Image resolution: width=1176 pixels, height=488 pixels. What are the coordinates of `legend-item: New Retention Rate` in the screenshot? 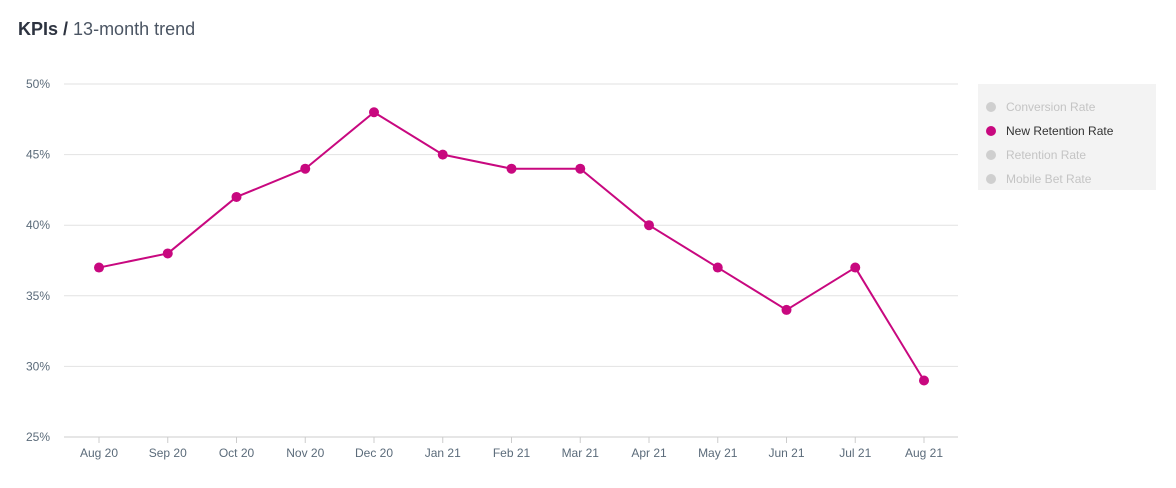 It's located at (1067, 131).